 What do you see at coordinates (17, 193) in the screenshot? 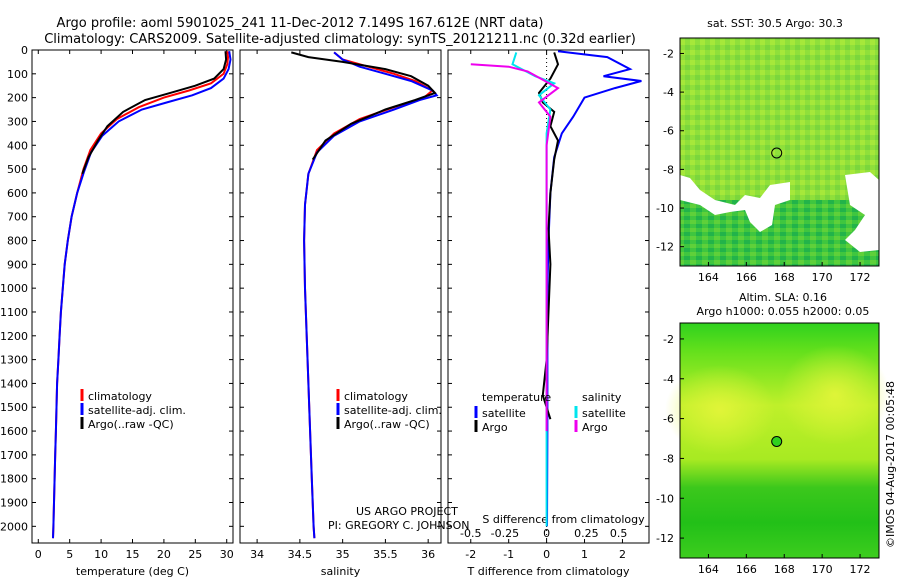
I see `depth-tick-label: 600` at bounding box center [17, 193].